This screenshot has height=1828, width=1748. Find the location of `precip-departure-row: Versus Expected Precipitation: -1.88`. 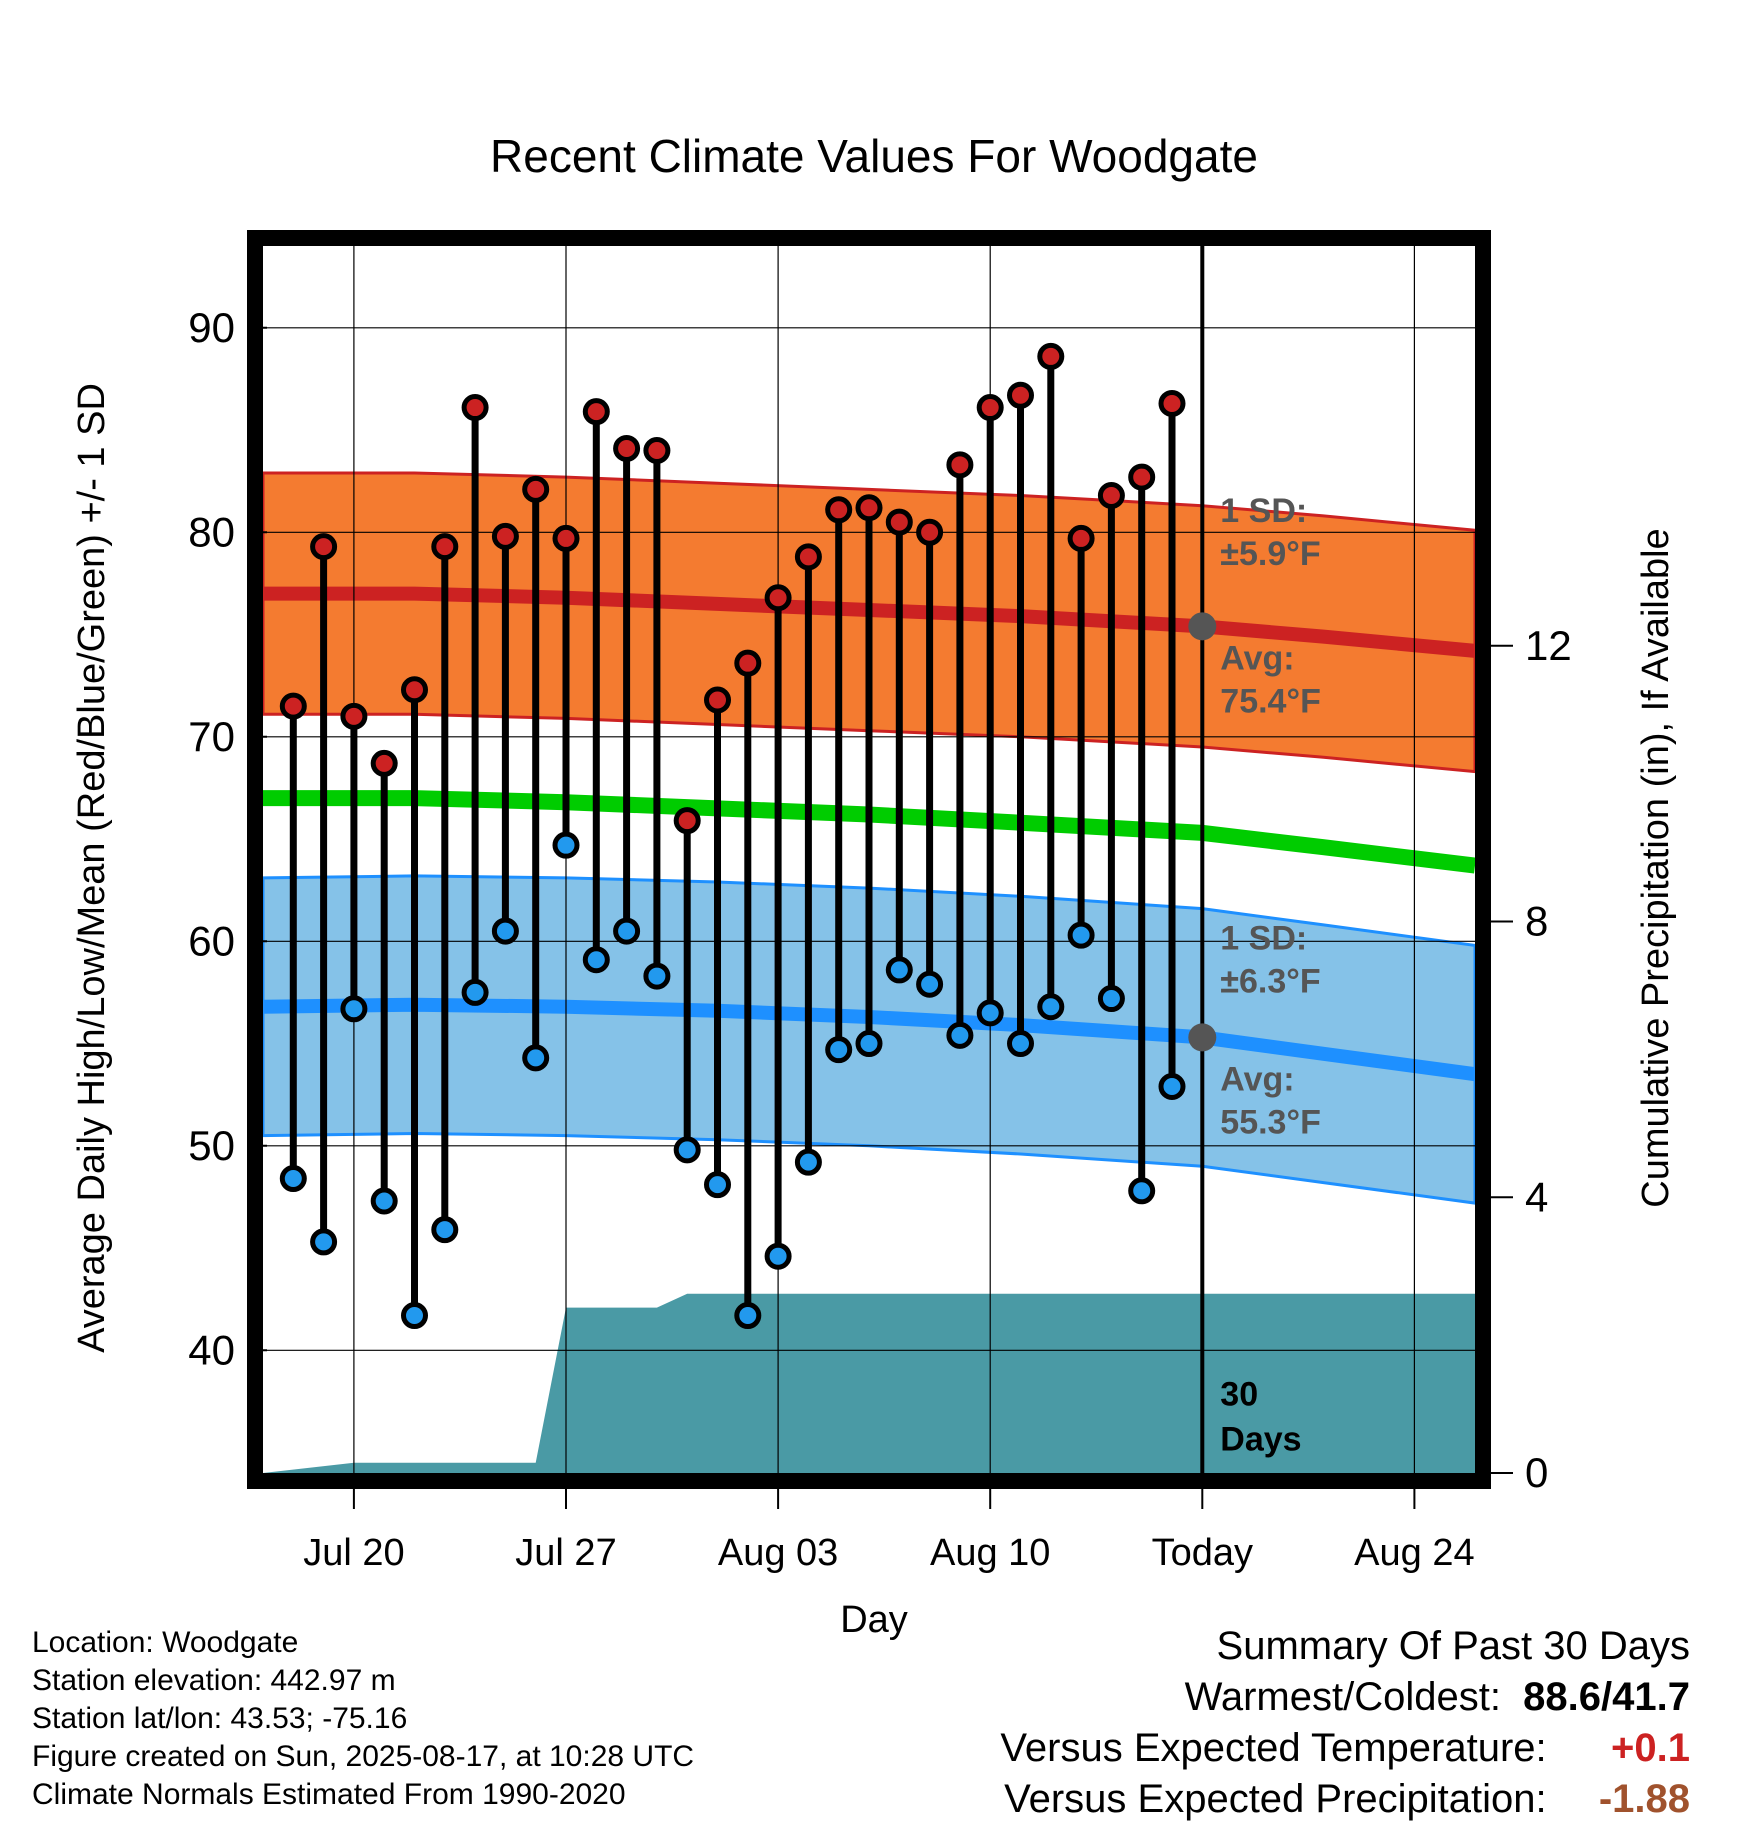

precip-departure-row: Versus Expected Precipitation: -1.88 is located at coordinates (1345, 1802).